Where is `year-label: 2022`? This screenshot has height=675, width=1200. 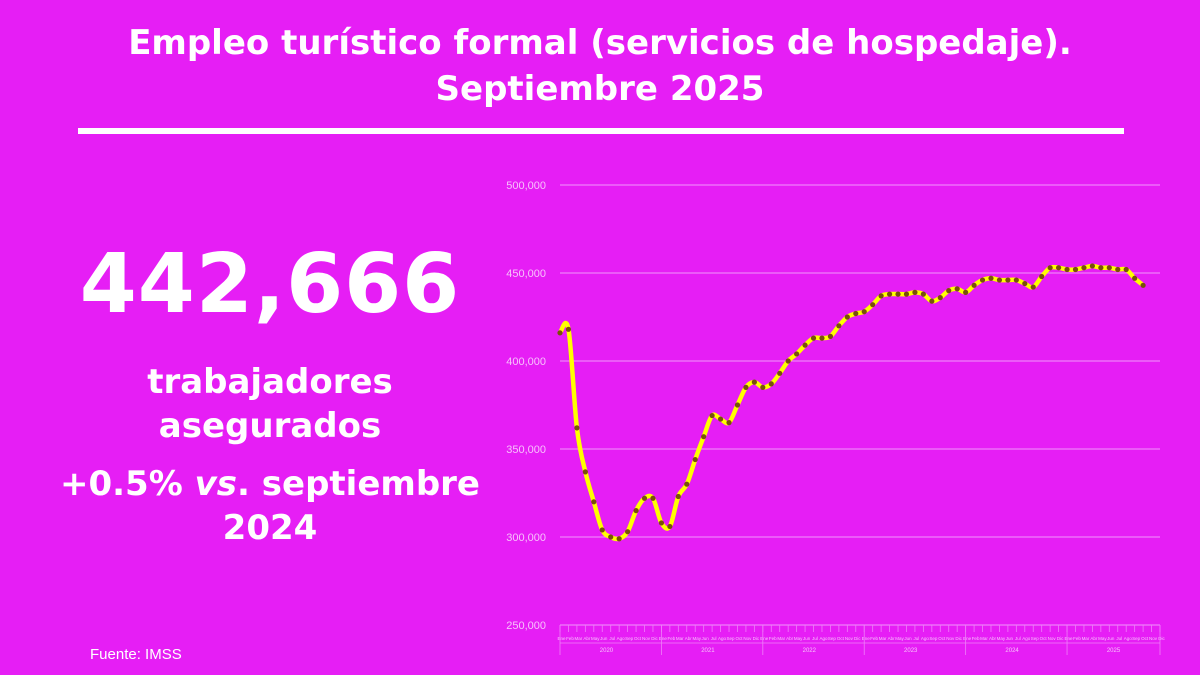
year-label: 2022 is located at coordinates (810, 651).